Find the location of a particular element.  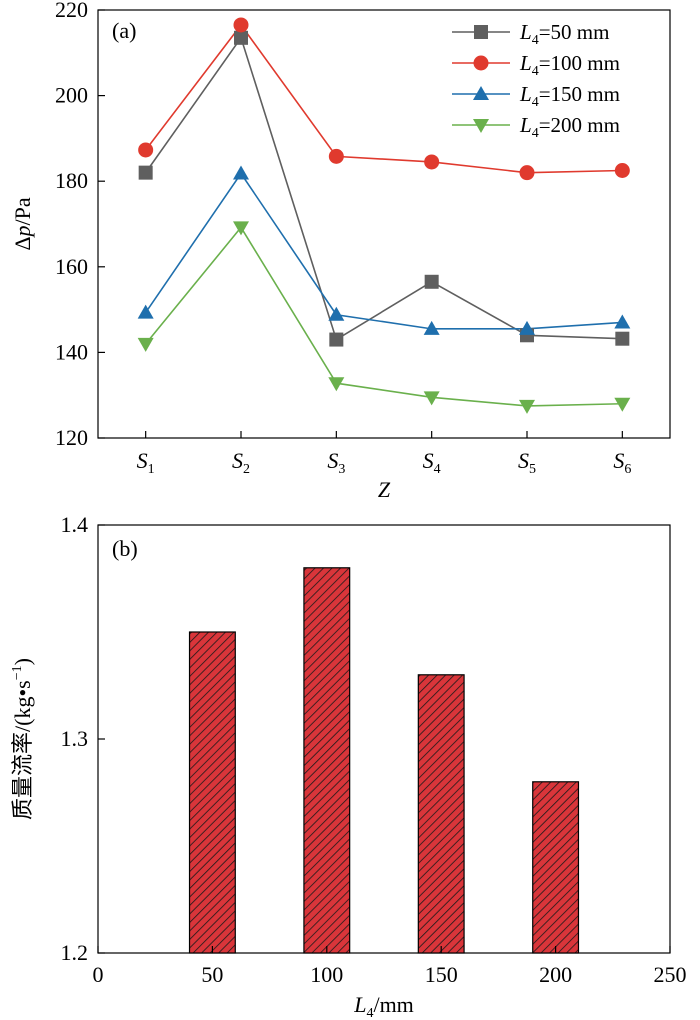

legend-label-value: =50 mm is located at coordinates (574, 32).